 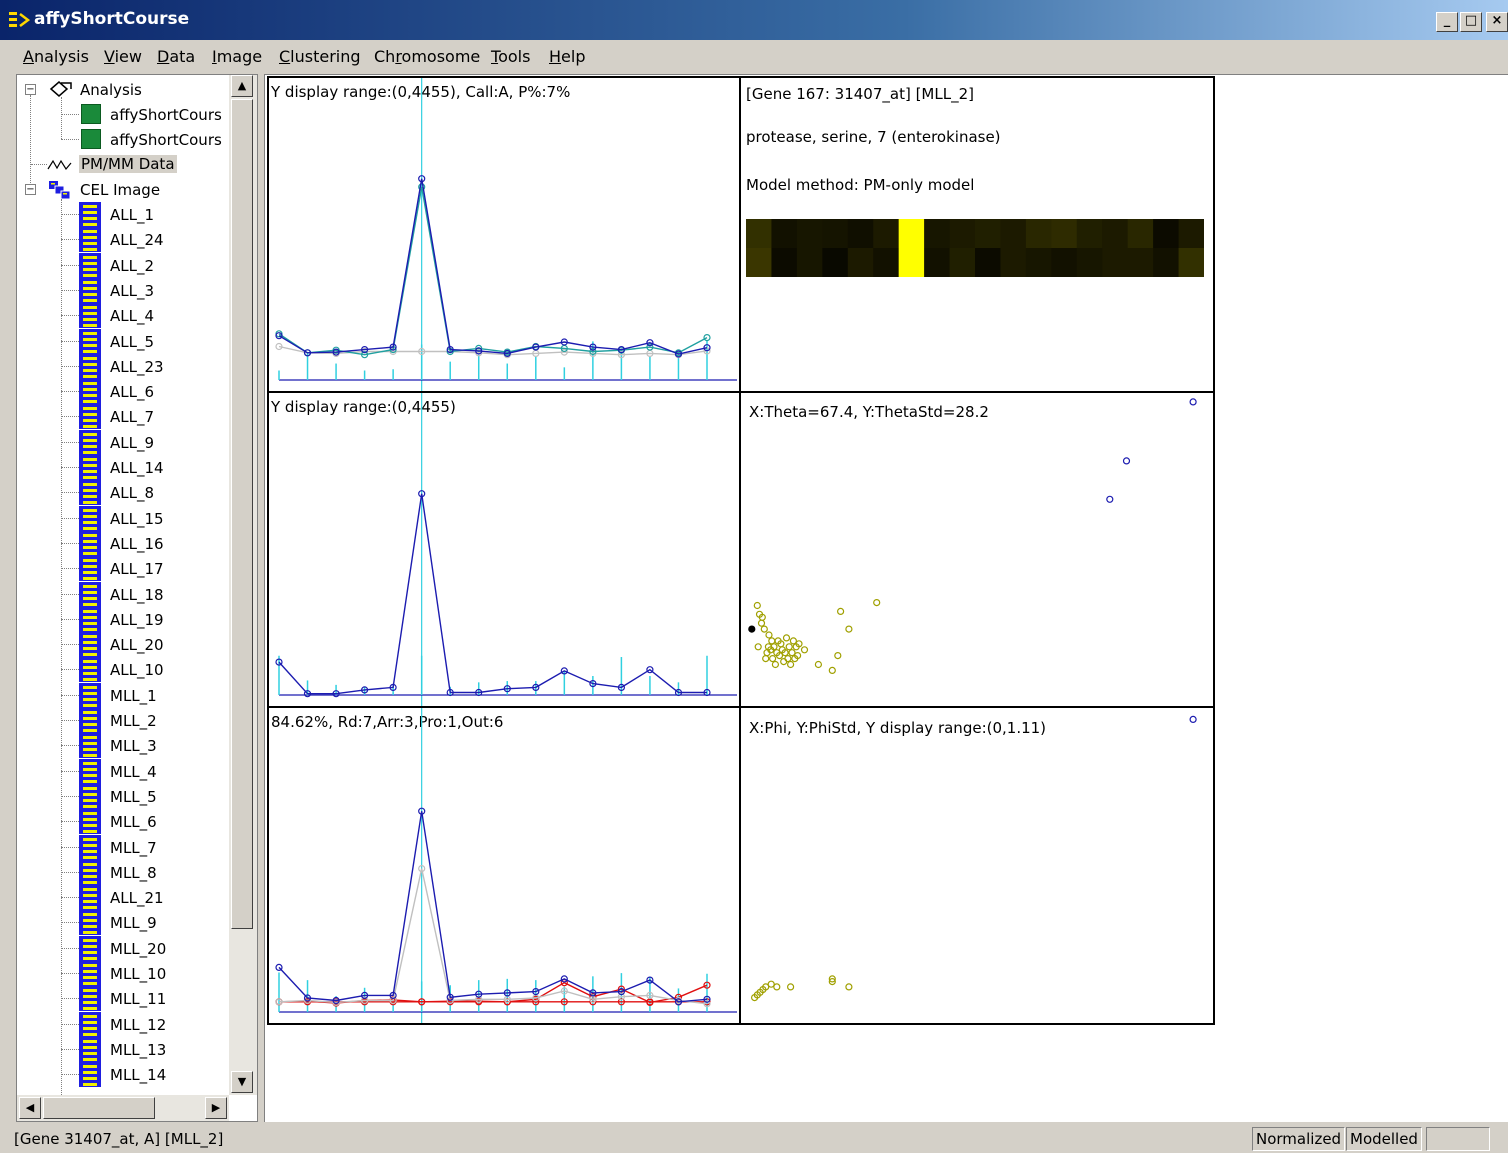 I want to click on tree-label: MLL_20, so click(x=138, y=948).